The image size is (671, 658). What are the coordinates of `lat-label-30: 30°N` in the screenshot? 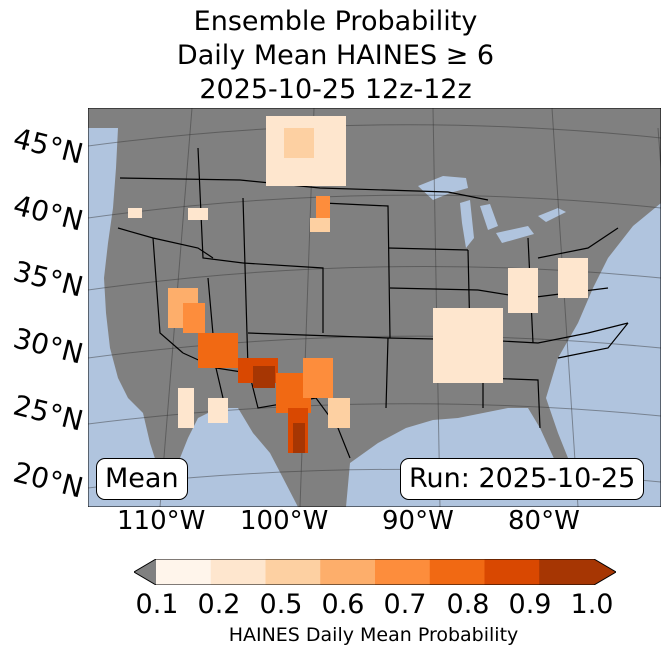 It's located at (48, 346).